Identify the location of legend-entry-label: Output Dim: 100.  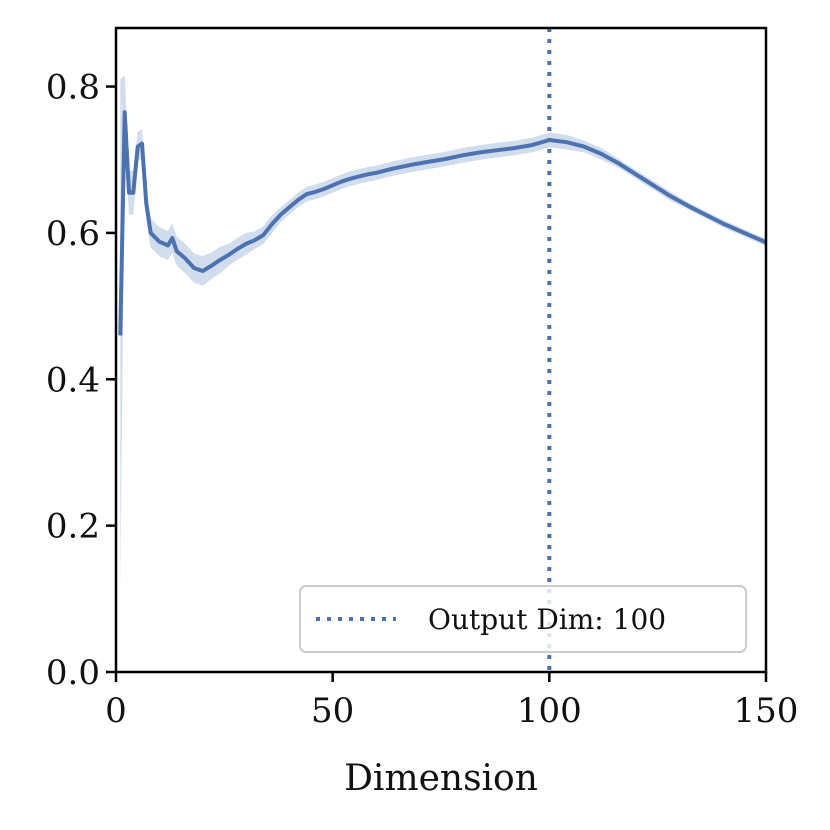
(547, 619).